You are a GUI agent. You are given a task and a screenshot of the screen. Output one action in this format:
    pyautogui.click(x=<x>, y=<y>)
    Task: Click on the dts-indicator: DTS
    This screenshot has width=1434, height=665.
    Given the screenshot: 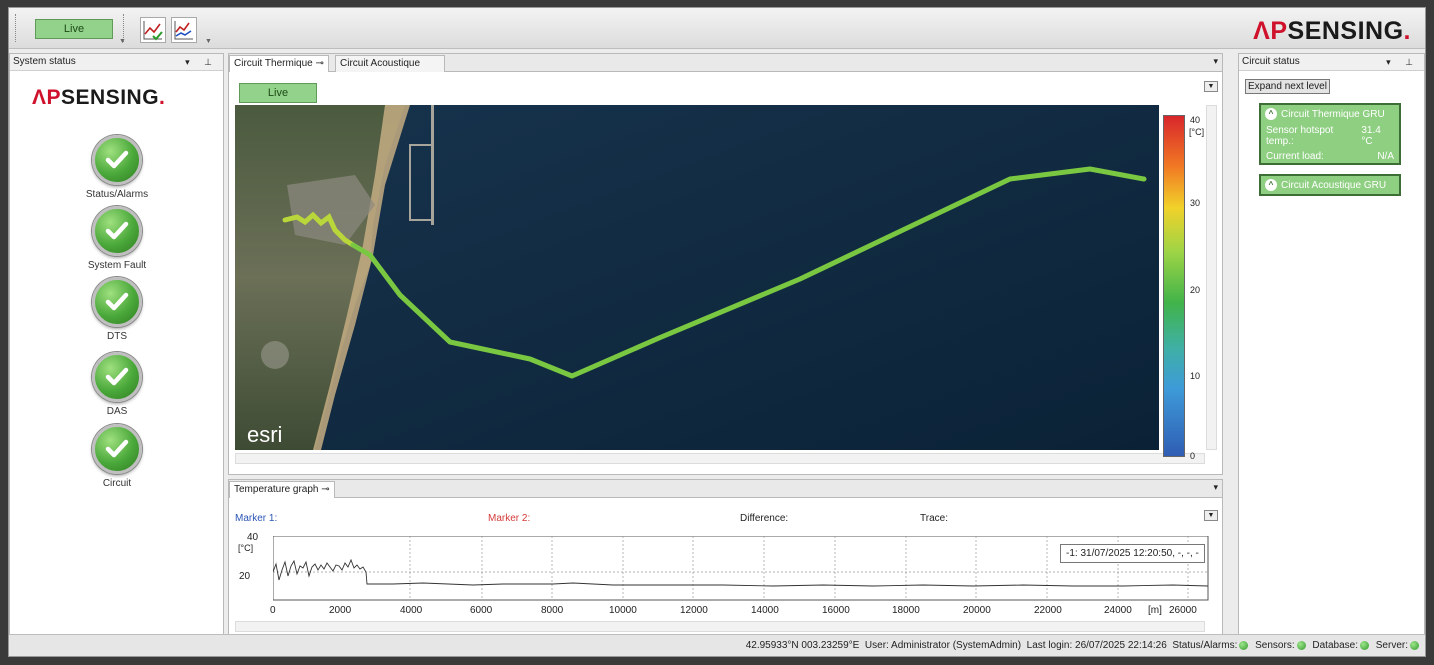 What is the action you would take?
    pyautogui.click(x=117, y=309)
    